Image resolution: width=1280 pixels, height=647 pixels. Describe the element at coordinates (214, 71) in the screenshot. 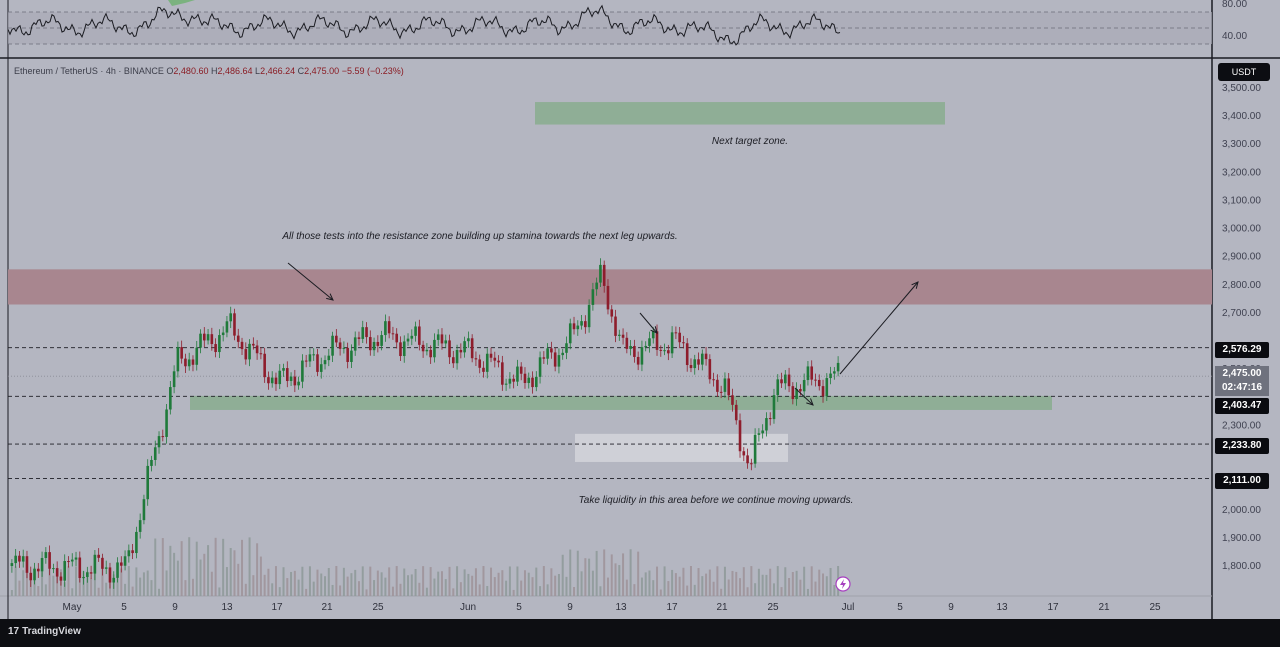

I see `high-label: H` at that location.